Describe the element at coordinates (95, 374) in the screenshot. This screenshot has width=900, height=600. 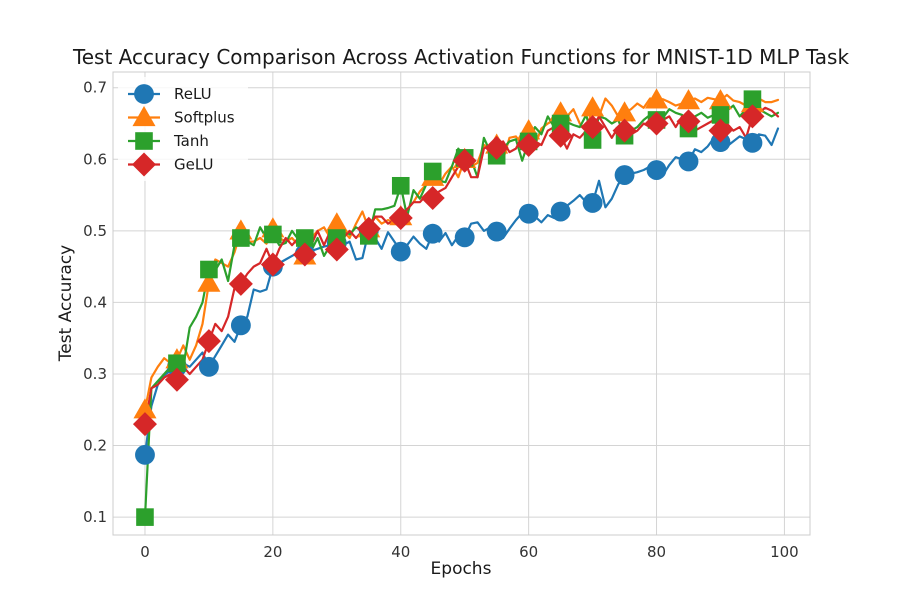
I see `y-tick-label: 0.3` at that location.